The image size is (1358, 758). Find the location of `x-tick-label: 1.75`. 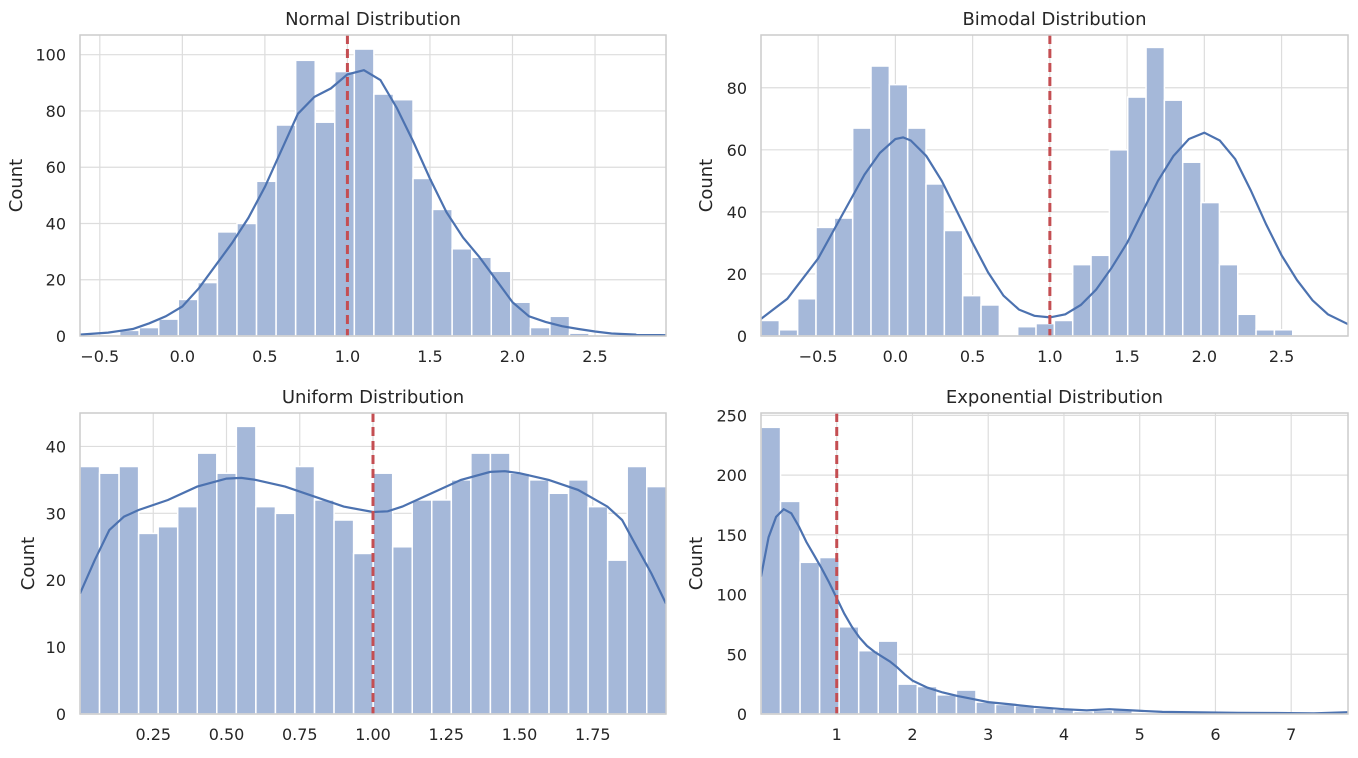

x-tick-label: 1.75 is located at coordinates (593, 734).